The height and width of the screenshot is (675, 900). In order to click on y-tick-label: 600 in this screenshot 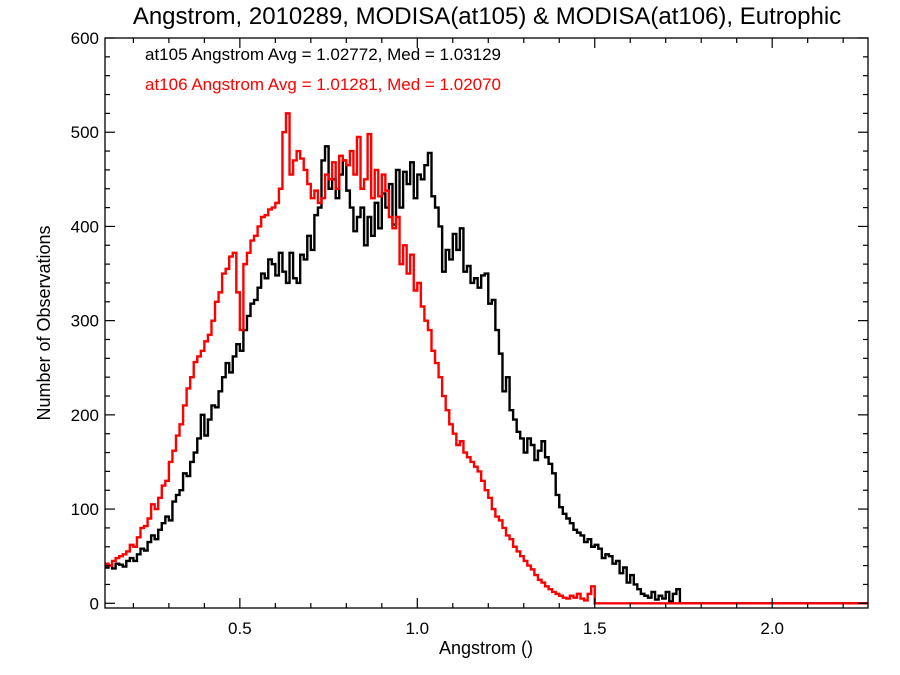, I will do `click(85, 38)`.